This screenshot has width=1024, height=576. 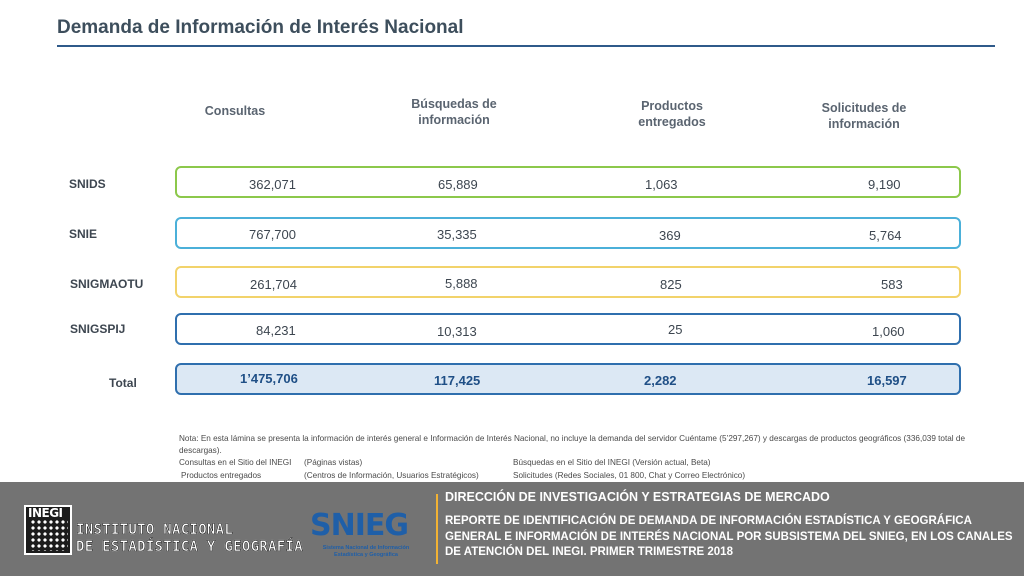 I want to click on cell-snigmaotu-productos: 825, so click(x=671, y=284).